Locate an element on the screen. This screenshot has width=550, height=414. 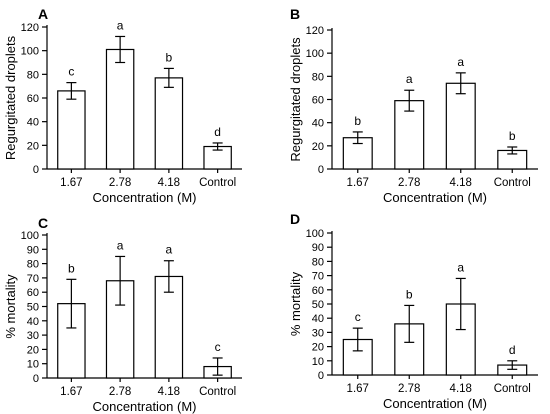
panel-label: B is located at coordinates (295, 14).